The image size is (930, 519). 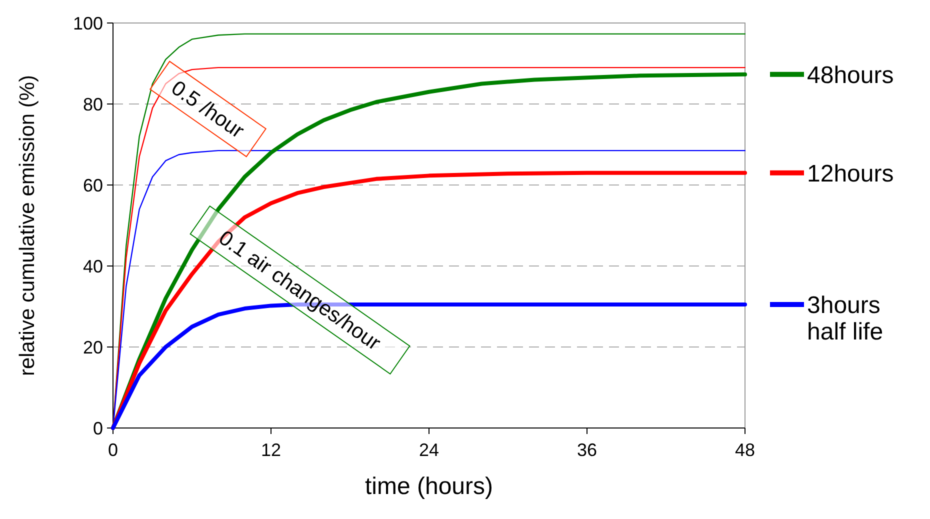 I want to click on y-tick-label: 60, so click(x=92, y=185).